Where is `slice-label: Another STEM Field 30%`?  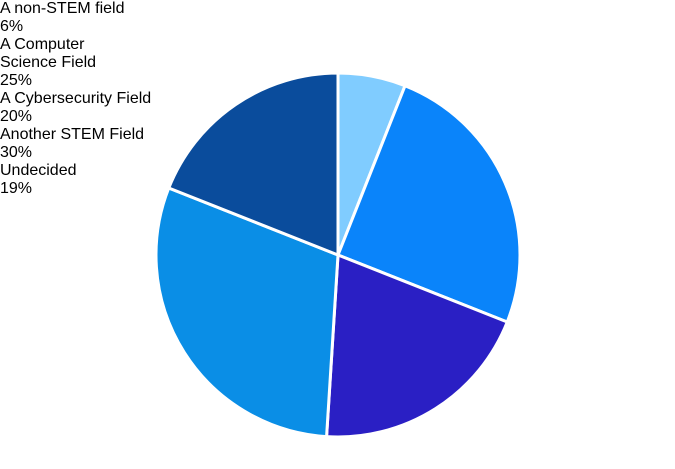 slice-label: Another STEM Field 30% is located at coordinates (72, 144).